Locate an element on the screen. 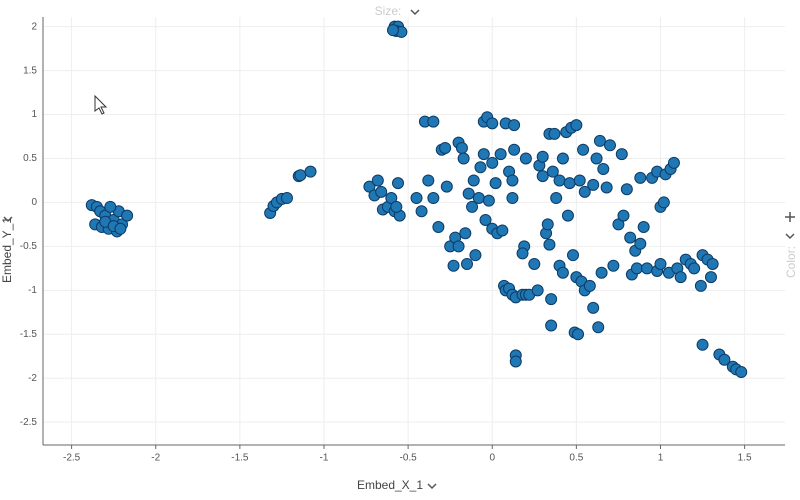  y-tick-label: -1 is located at coordinates (32, 290).